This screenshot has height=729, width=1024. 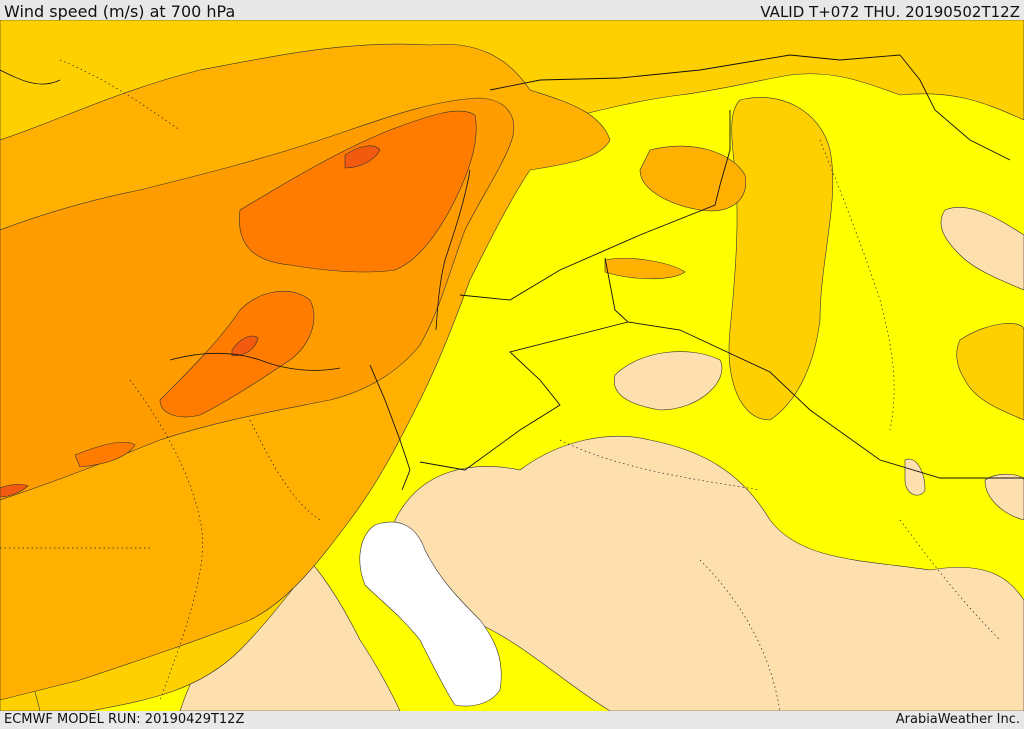 I want to click on credit-text: ArabiaWeather Inc., so click(x=957, y=719).